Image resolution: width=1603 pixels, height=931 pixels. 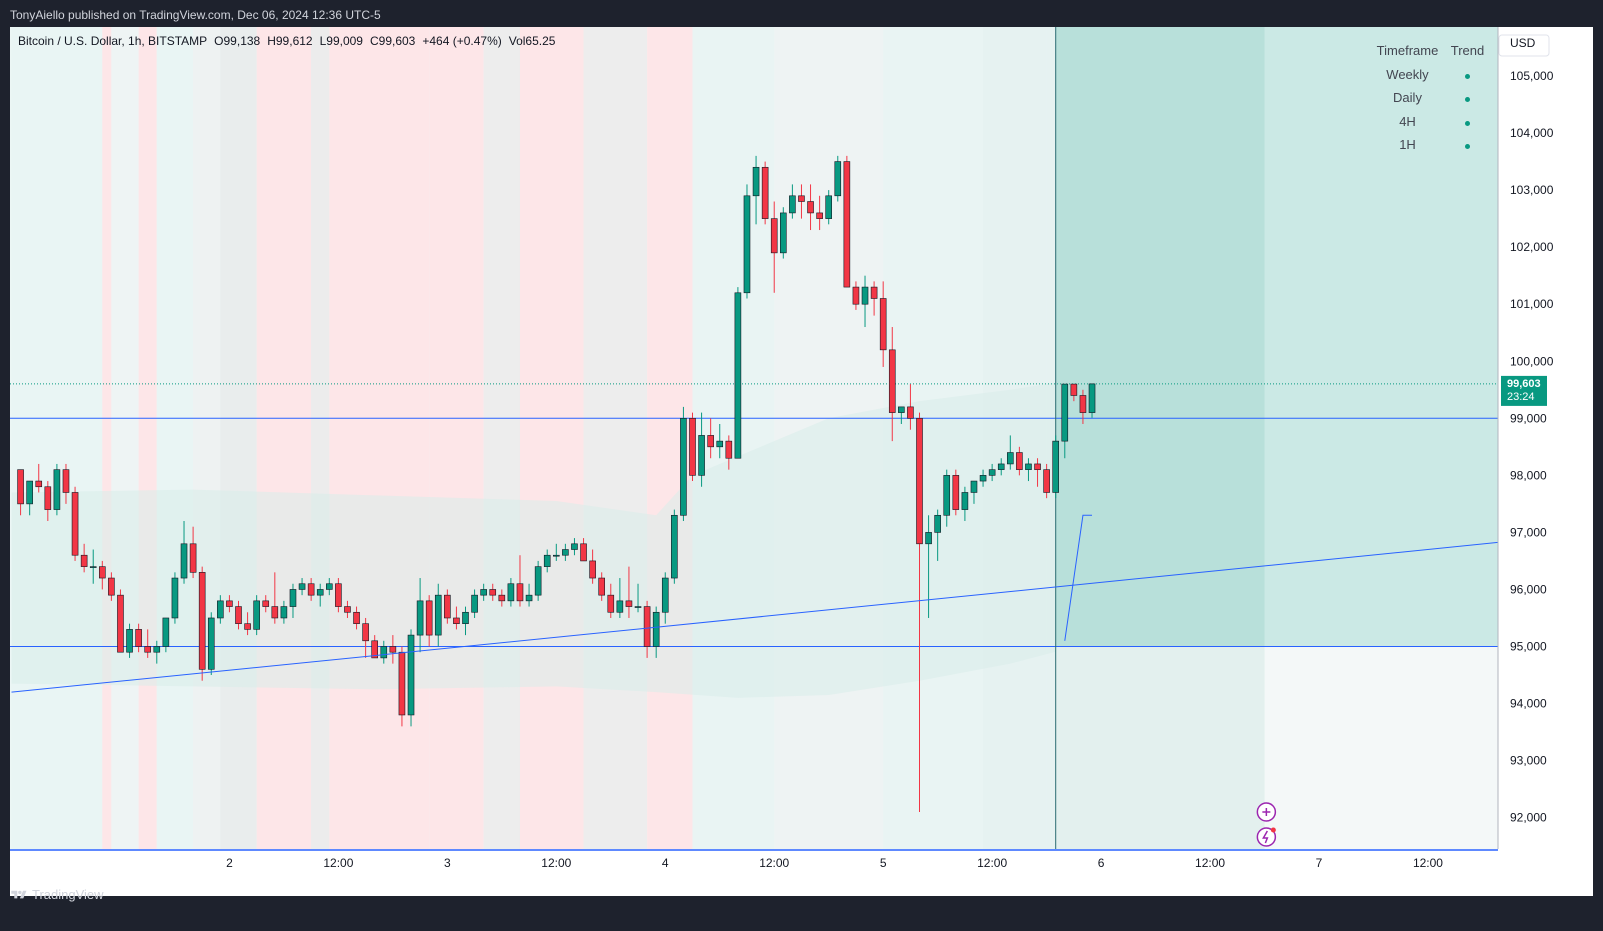 I want to click on header-trend: Trend, so click(x=1467, y=51).